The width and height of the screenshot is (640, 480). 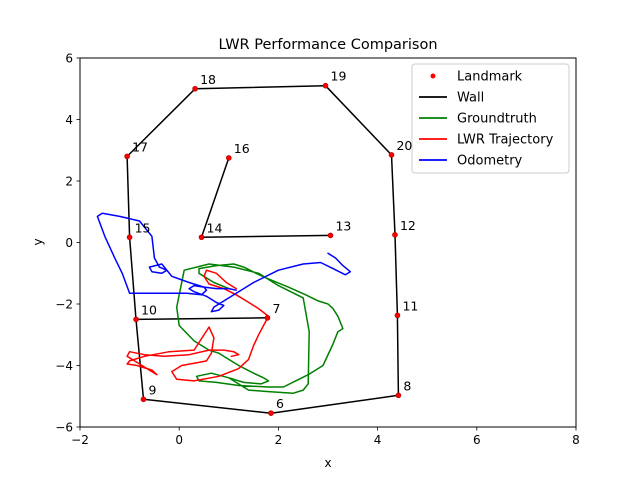 I want to click on legend-marker-landmark, so click(x=433, y=76).